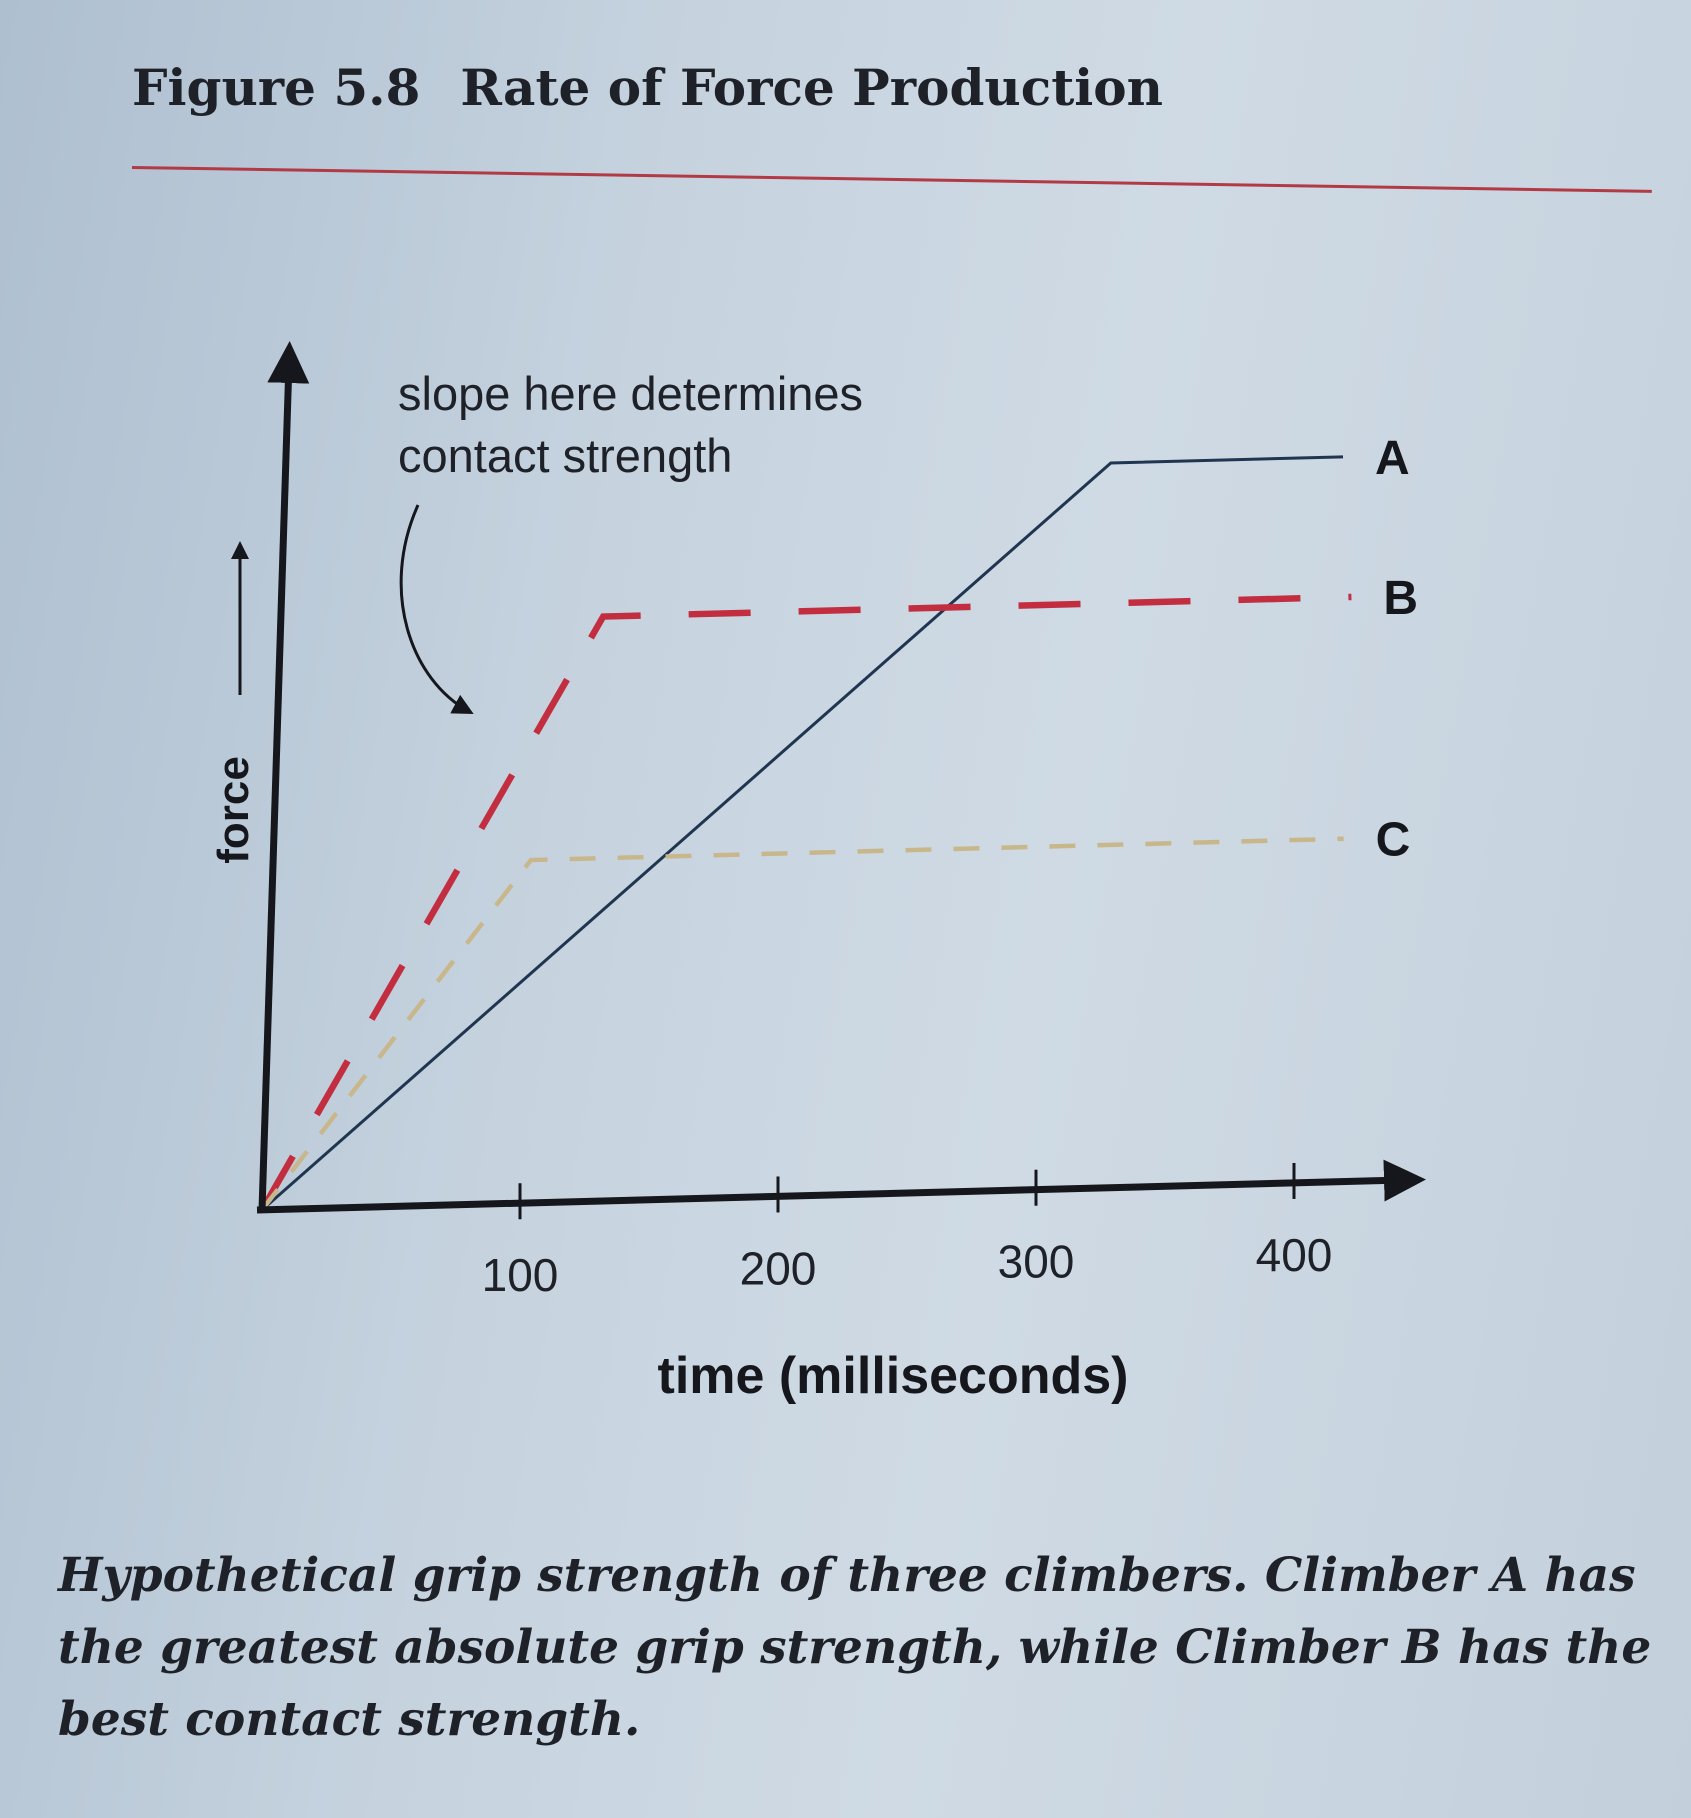 The width and height of the screenshot is (1691, 1818). I want to click on annotation-arrow, so click(436, 609).